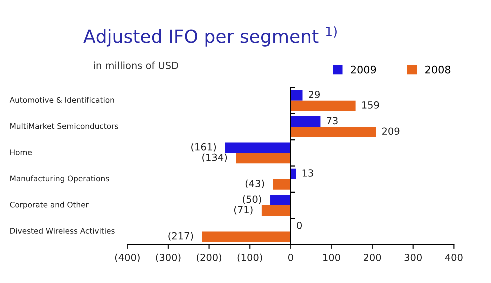  Describe the element at coordinates (181, 236) in the screenshot. I see `data-label: (217)` at that location.